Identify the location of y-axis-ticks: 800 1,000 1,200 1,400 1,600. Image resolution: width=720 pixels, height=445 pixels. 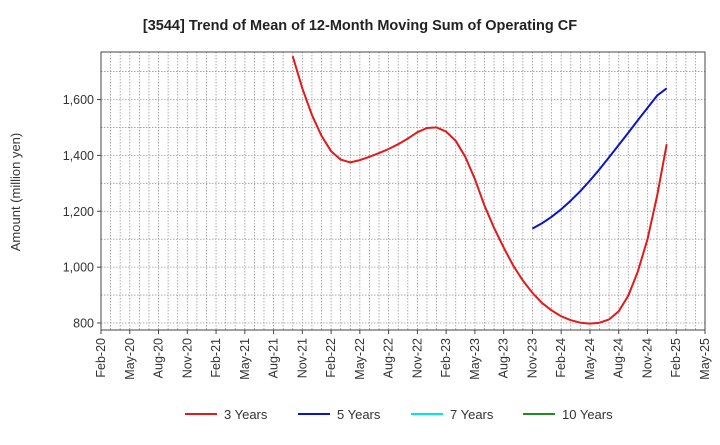
(82, 212).